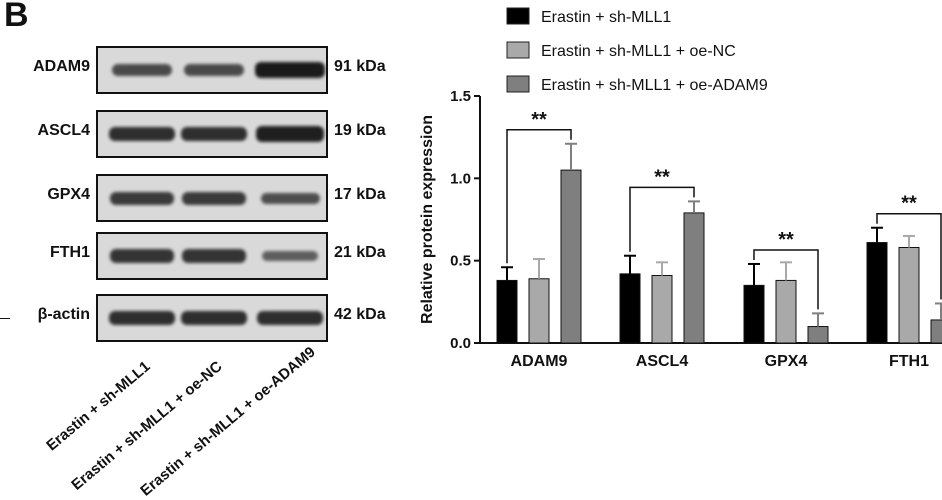 Image resolution: width=942 pixels, height=500 pixels. I want to click on y-tick-label: 0.5, so click(460, 261).